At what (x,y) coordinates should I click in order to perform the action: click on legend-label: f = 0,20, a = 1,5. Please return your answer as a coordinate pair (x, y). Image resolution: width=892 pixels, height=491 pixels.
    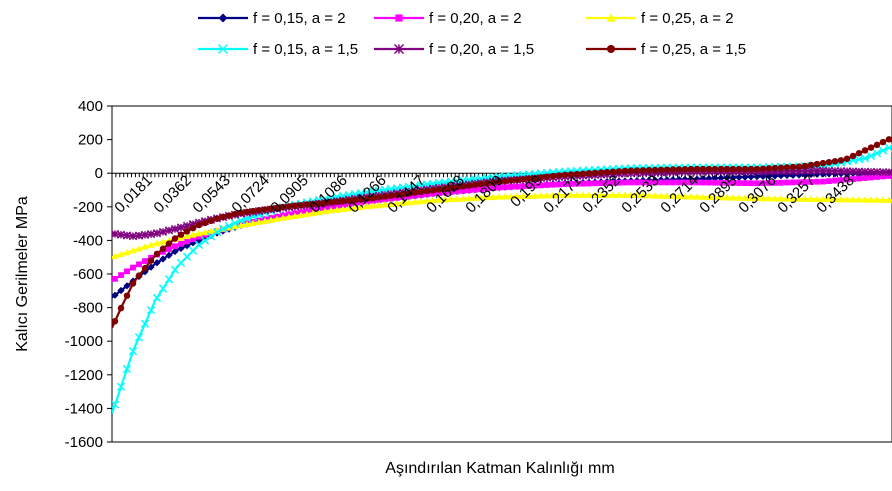
    Looking at the image, I should click on (481, 49).